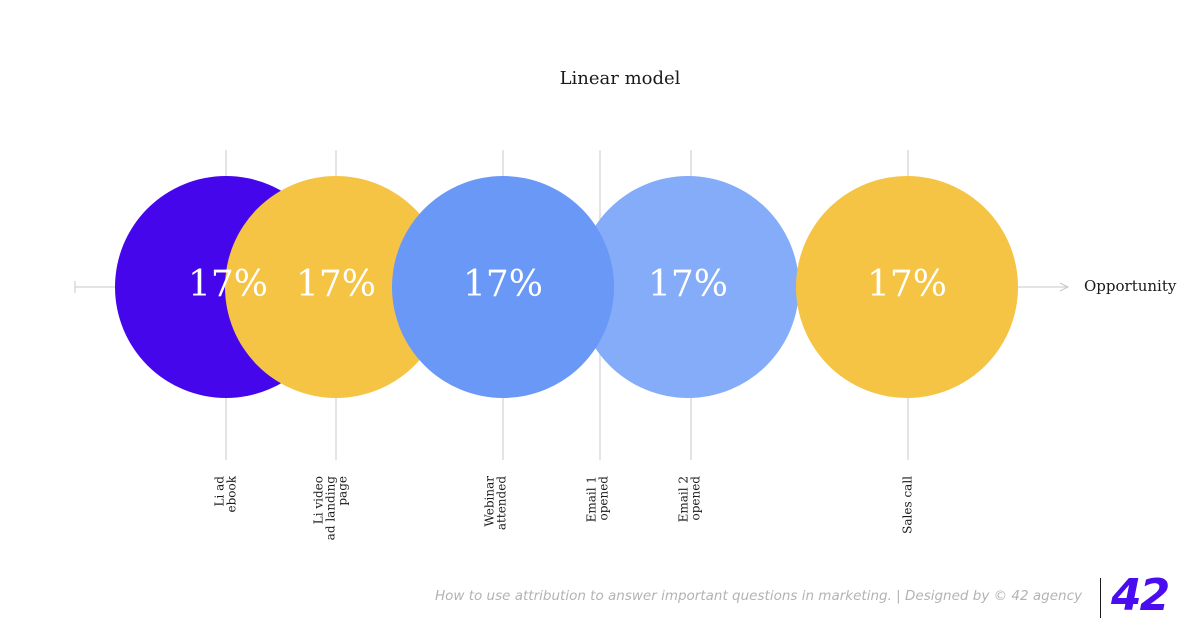  I want to click on endpoint-label: Opportunity, so click(1130, 286).